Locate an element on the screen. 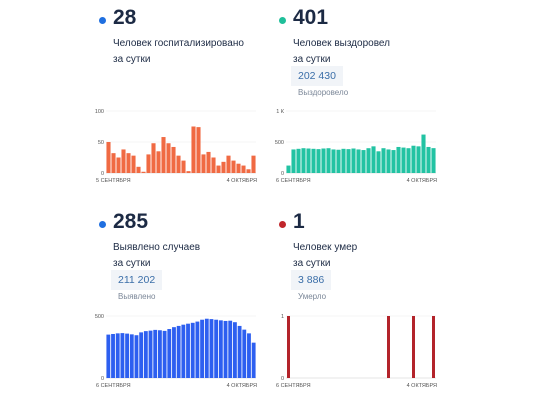 The image size is (550, 412). deaths-total: 3 886 is located at coordinates (311, 280).